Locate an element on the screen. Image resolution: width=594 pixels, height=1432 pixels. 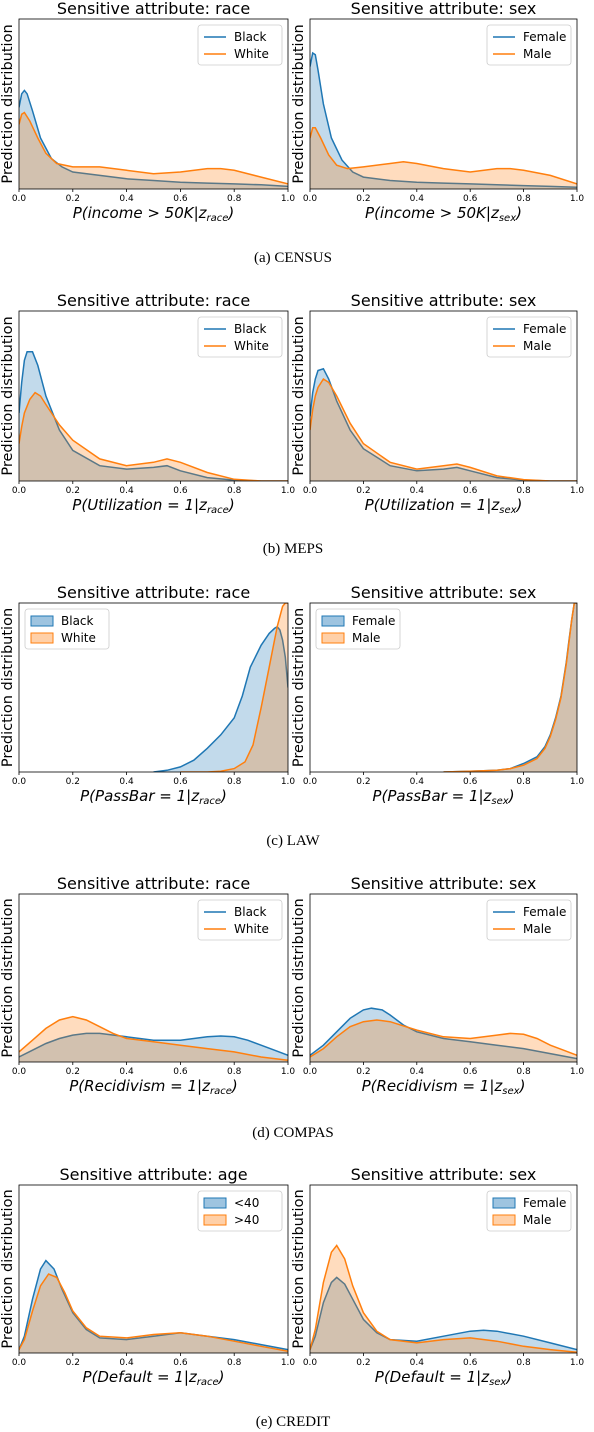
legend: <40>40 is located at coordinates (240, 1211).